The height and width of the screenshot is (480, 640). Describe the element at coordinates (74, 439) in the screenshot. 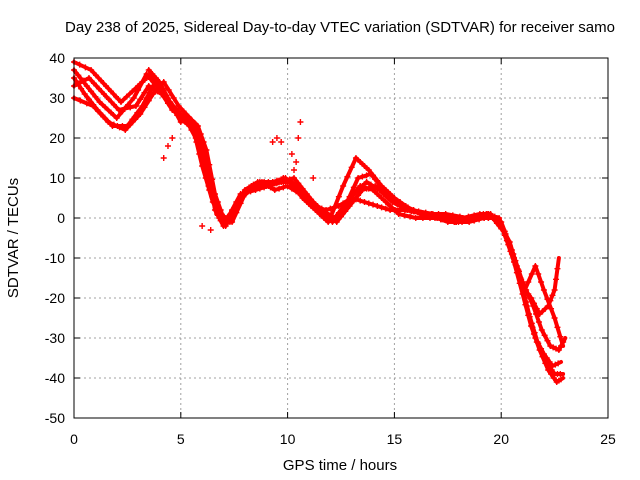

I see `x-tick-label: 0` at that location.